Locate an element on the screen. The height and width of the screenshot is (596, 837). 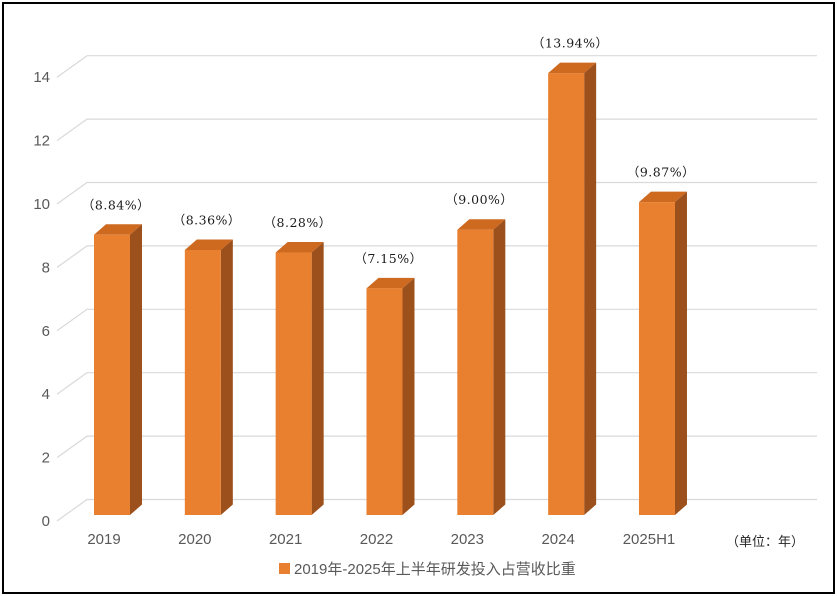
x-tick-label: 2025H1 is located at coordinates (649, 539).